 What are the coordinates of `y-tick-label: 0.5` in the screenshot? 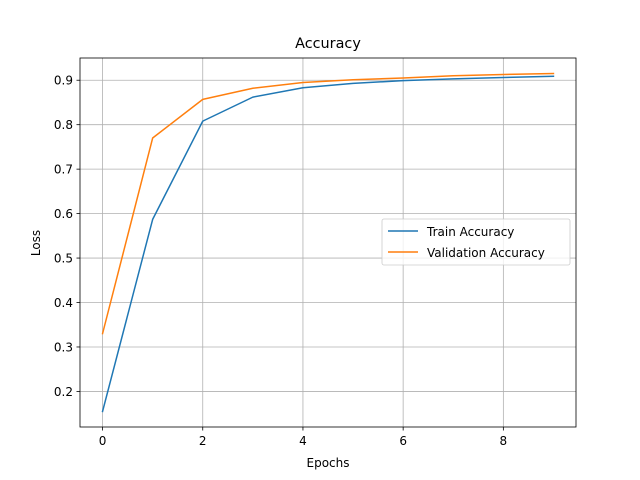 It's located at (63, 259).